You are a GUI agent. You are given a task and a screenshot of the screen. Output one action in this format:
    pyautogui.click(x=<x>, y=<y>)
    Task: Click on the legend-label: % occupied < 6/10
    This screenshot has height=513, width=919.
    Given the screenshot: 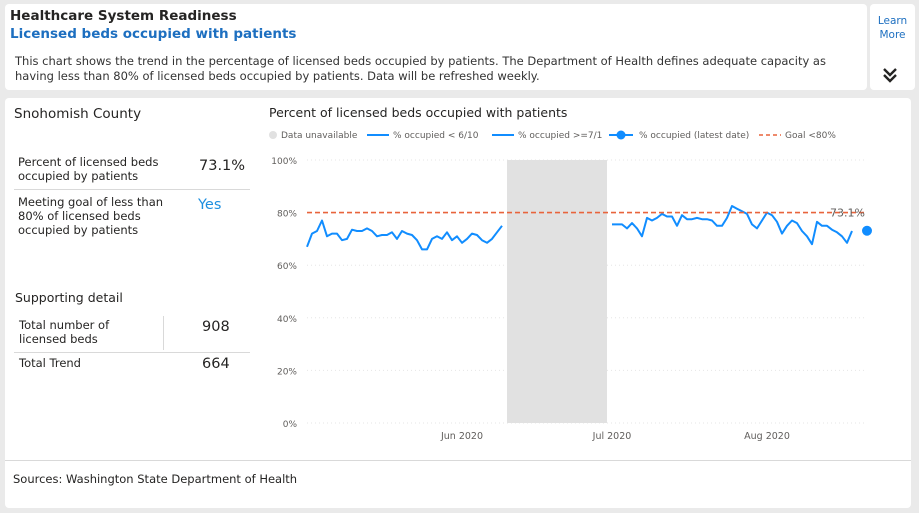 What is the action you would take?
    pyautogui.click(x=436, y=136)
    